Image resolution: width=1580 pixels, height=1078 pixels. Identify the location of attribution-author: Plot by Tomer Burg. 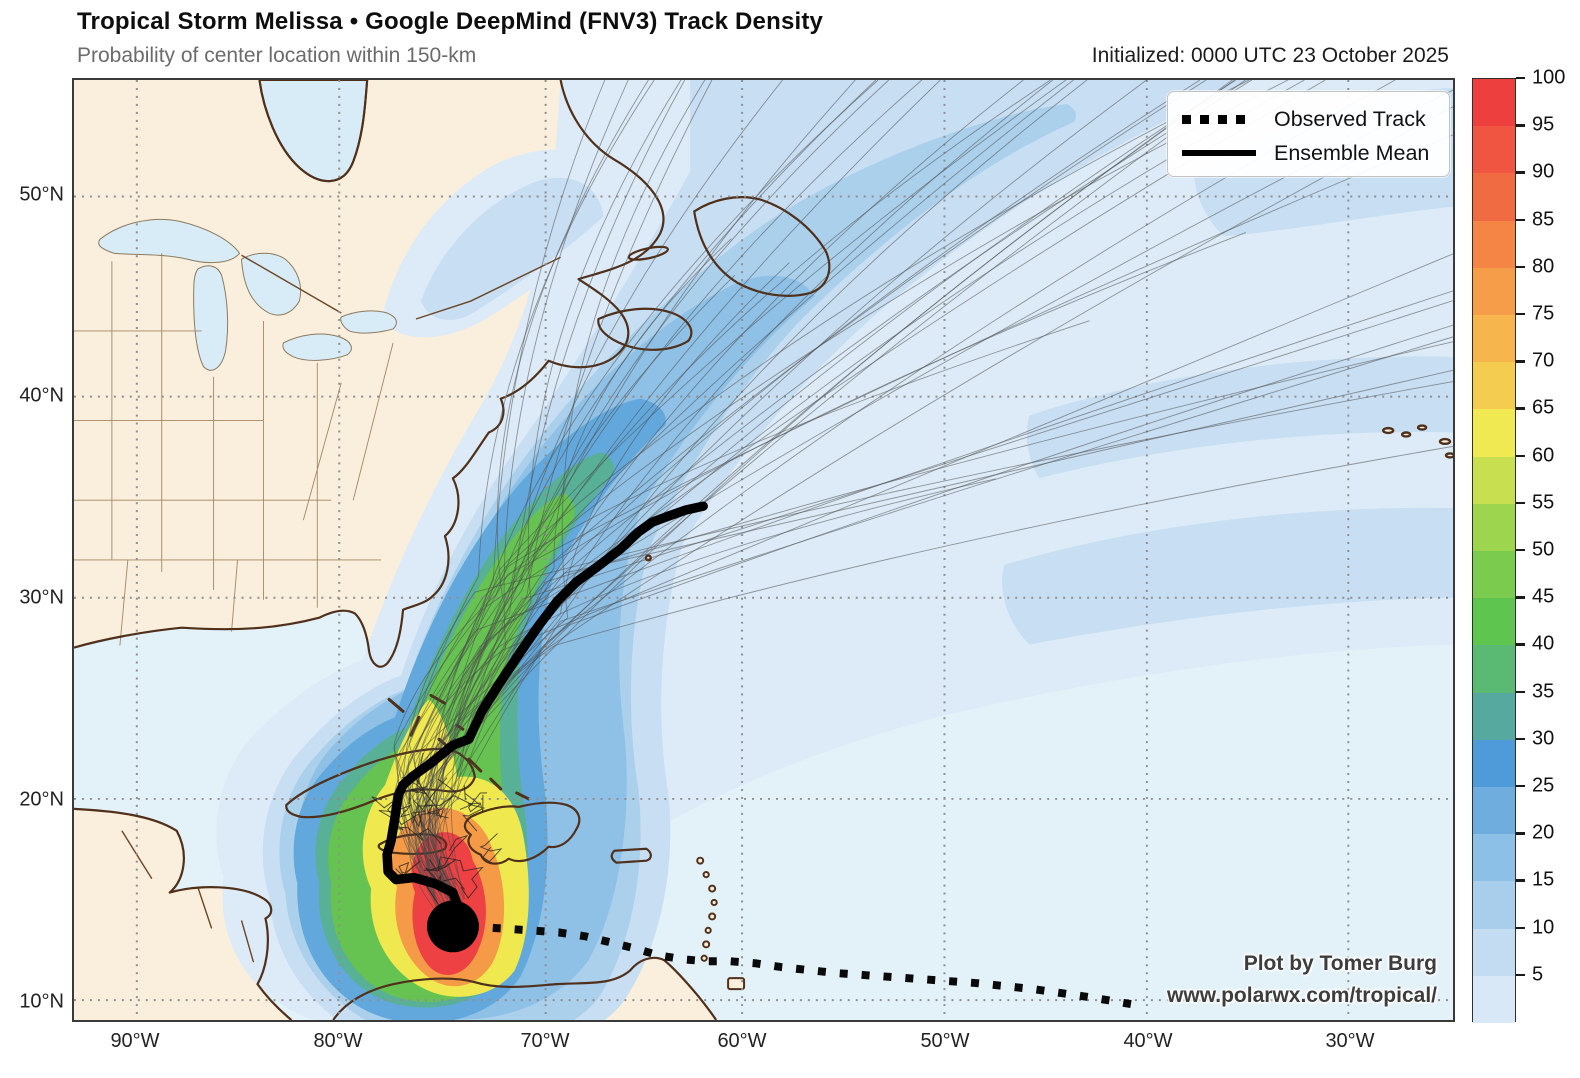
(1340, 963).